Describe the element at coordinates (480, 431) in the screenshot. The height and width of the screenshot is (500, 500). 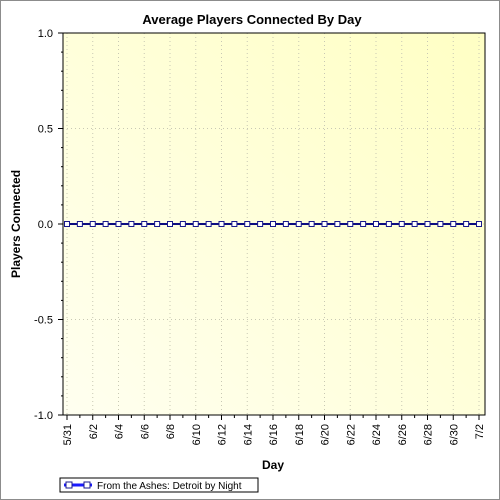
I see `x-tick-label: 7/2` at that location.